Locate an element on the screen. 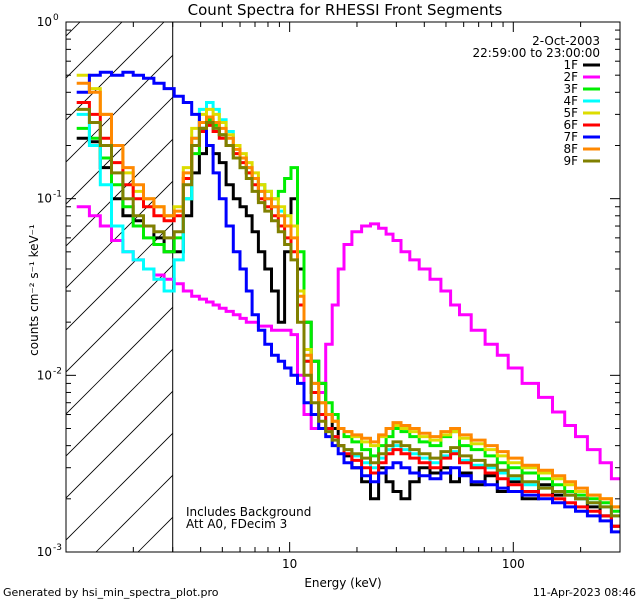 This screenshot has width=640, height=600. annotation-attenuator: Att A0, FDecim 3 is located at coordinates (236, 524).